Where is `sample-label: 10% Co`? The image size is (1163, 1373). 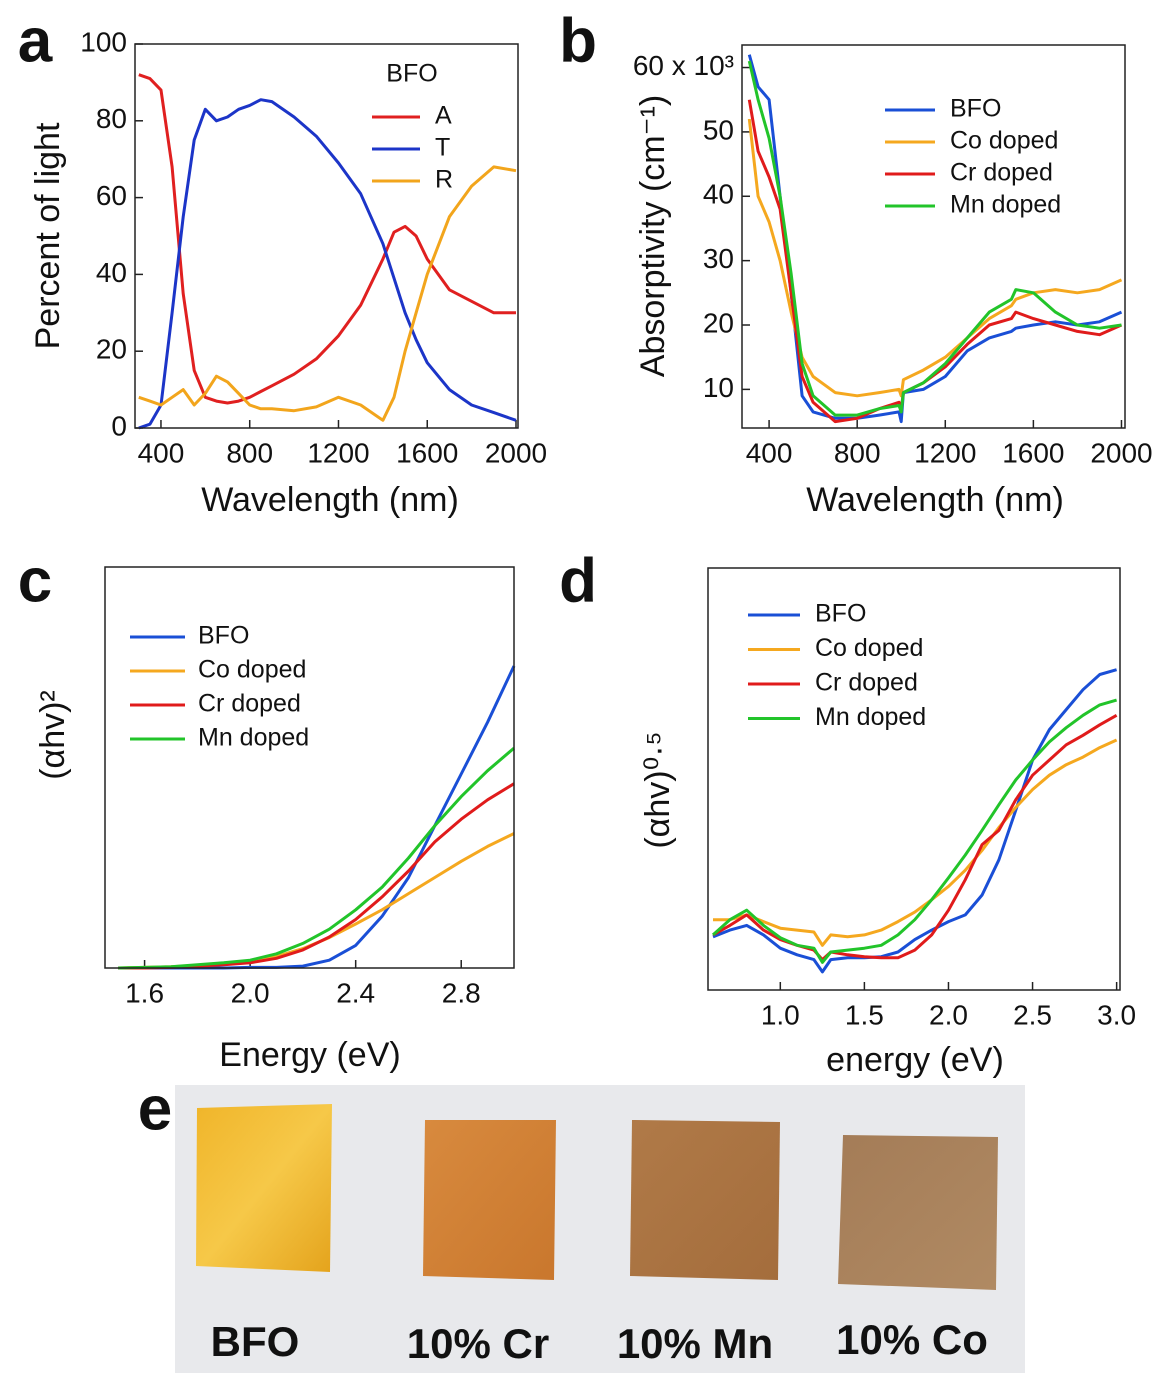 sample-label: 10% Co is located at coordinates (912, 1339).